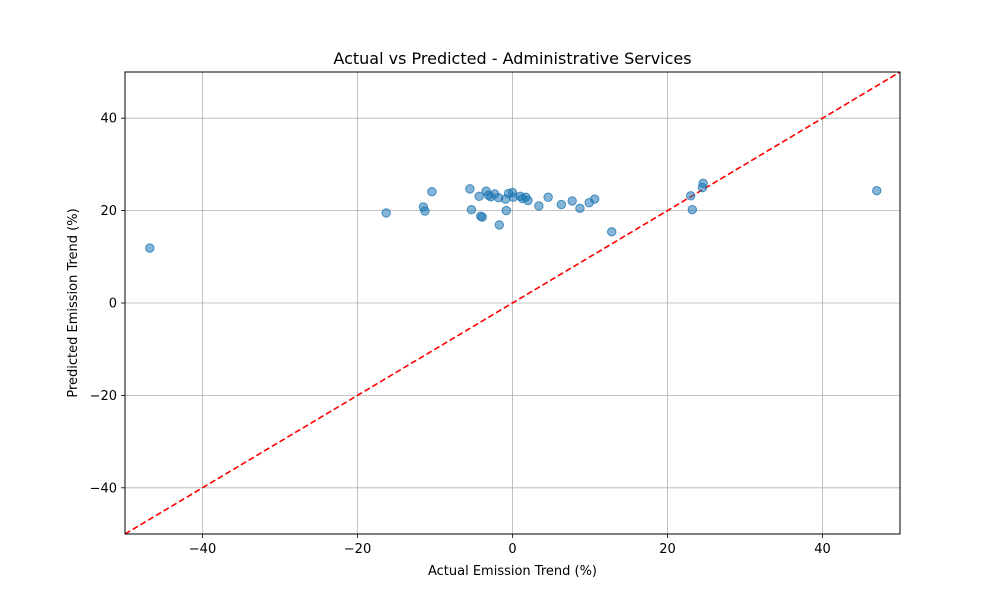 The image size is (1000, 600). I want to click on x-tick-label: 20, so click(667, 549).